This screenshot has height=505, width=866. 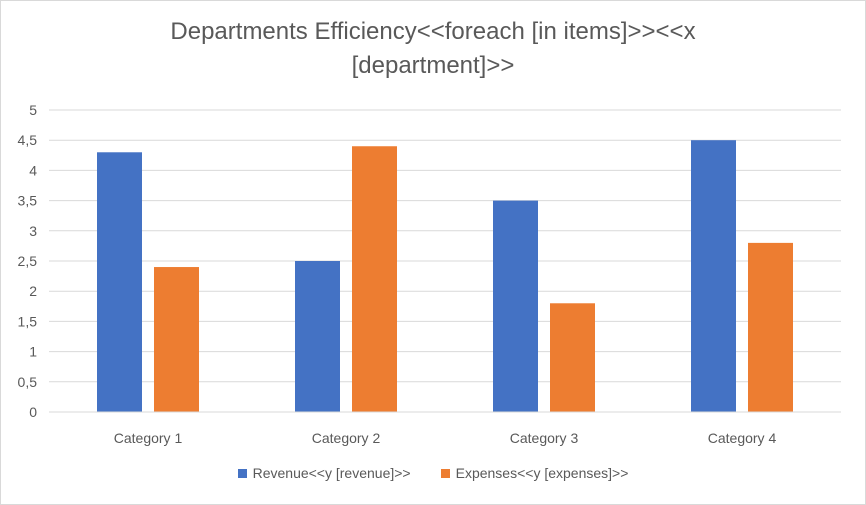 I want to click on x-tick-label: Category 2, so click(x=346, y=438).